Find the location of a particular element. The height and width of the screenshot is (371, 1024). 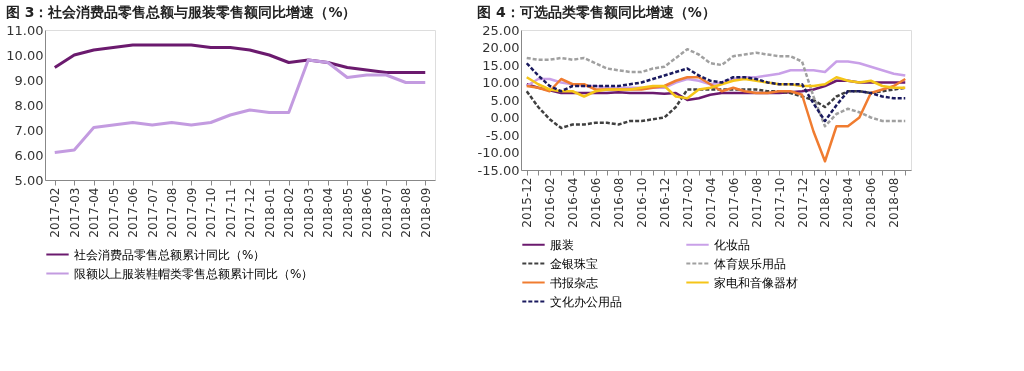

legend-label: 文化办公用品 is located at coordinates (586, 301).